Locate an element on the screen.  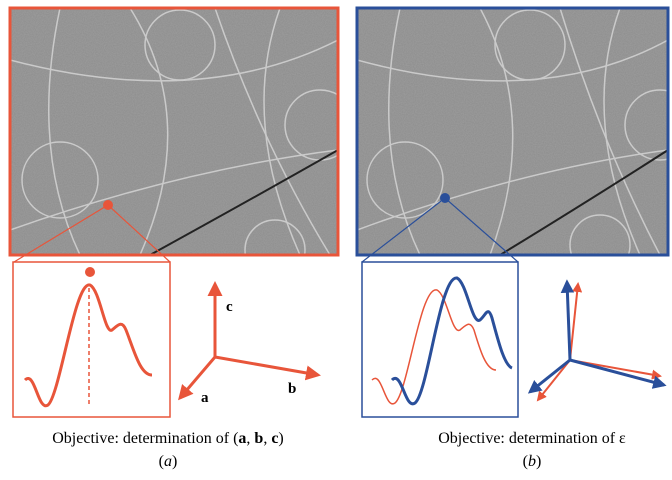
axis-label: a is located at coordinates (205, 398).